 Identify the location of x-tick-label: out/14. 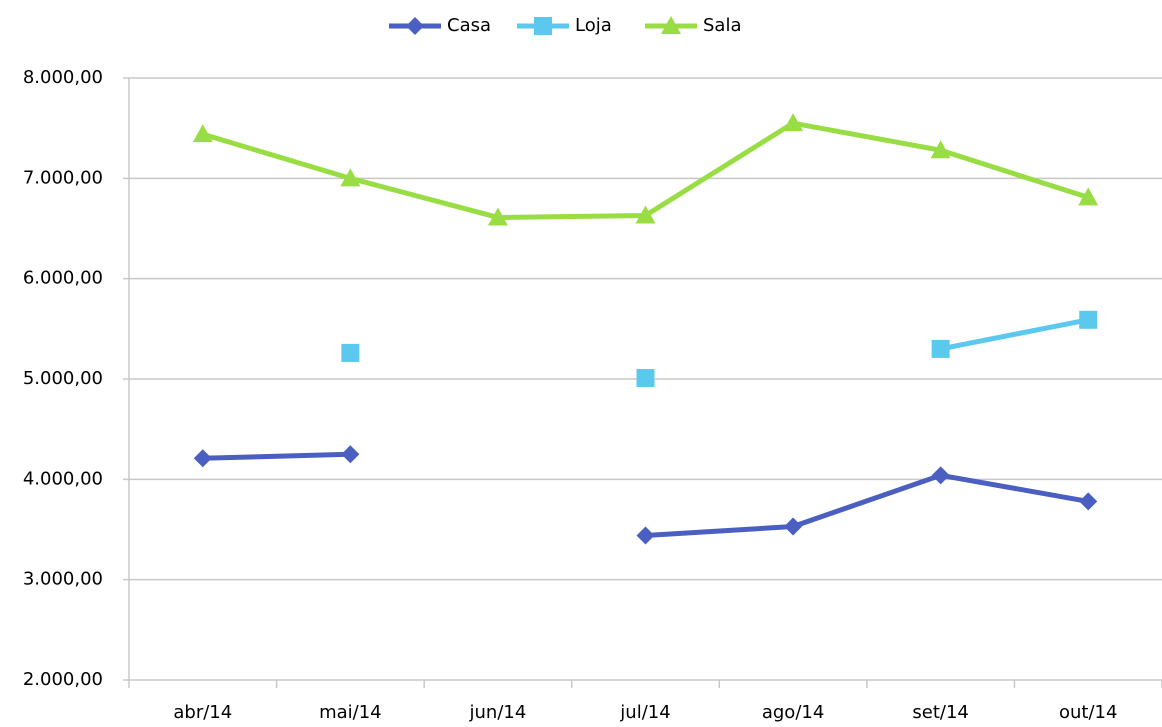
(1088, 712).